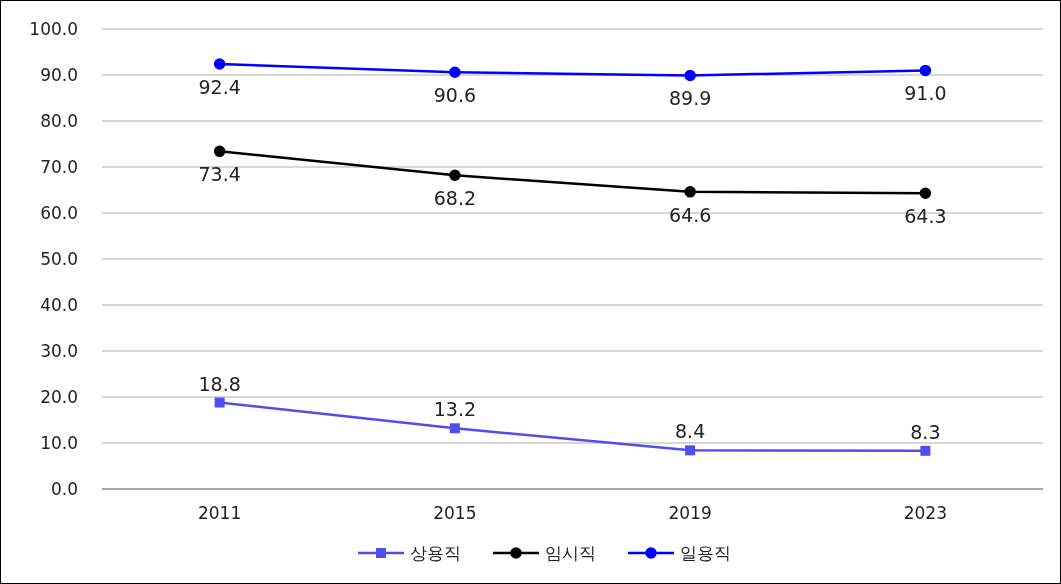 The height and width of the screenshot is (584, 1061). What do you see at coordinates (64, 488) in the screenshot?
I see `y-tick-label: 0.0` at bounding box center [64, 488].